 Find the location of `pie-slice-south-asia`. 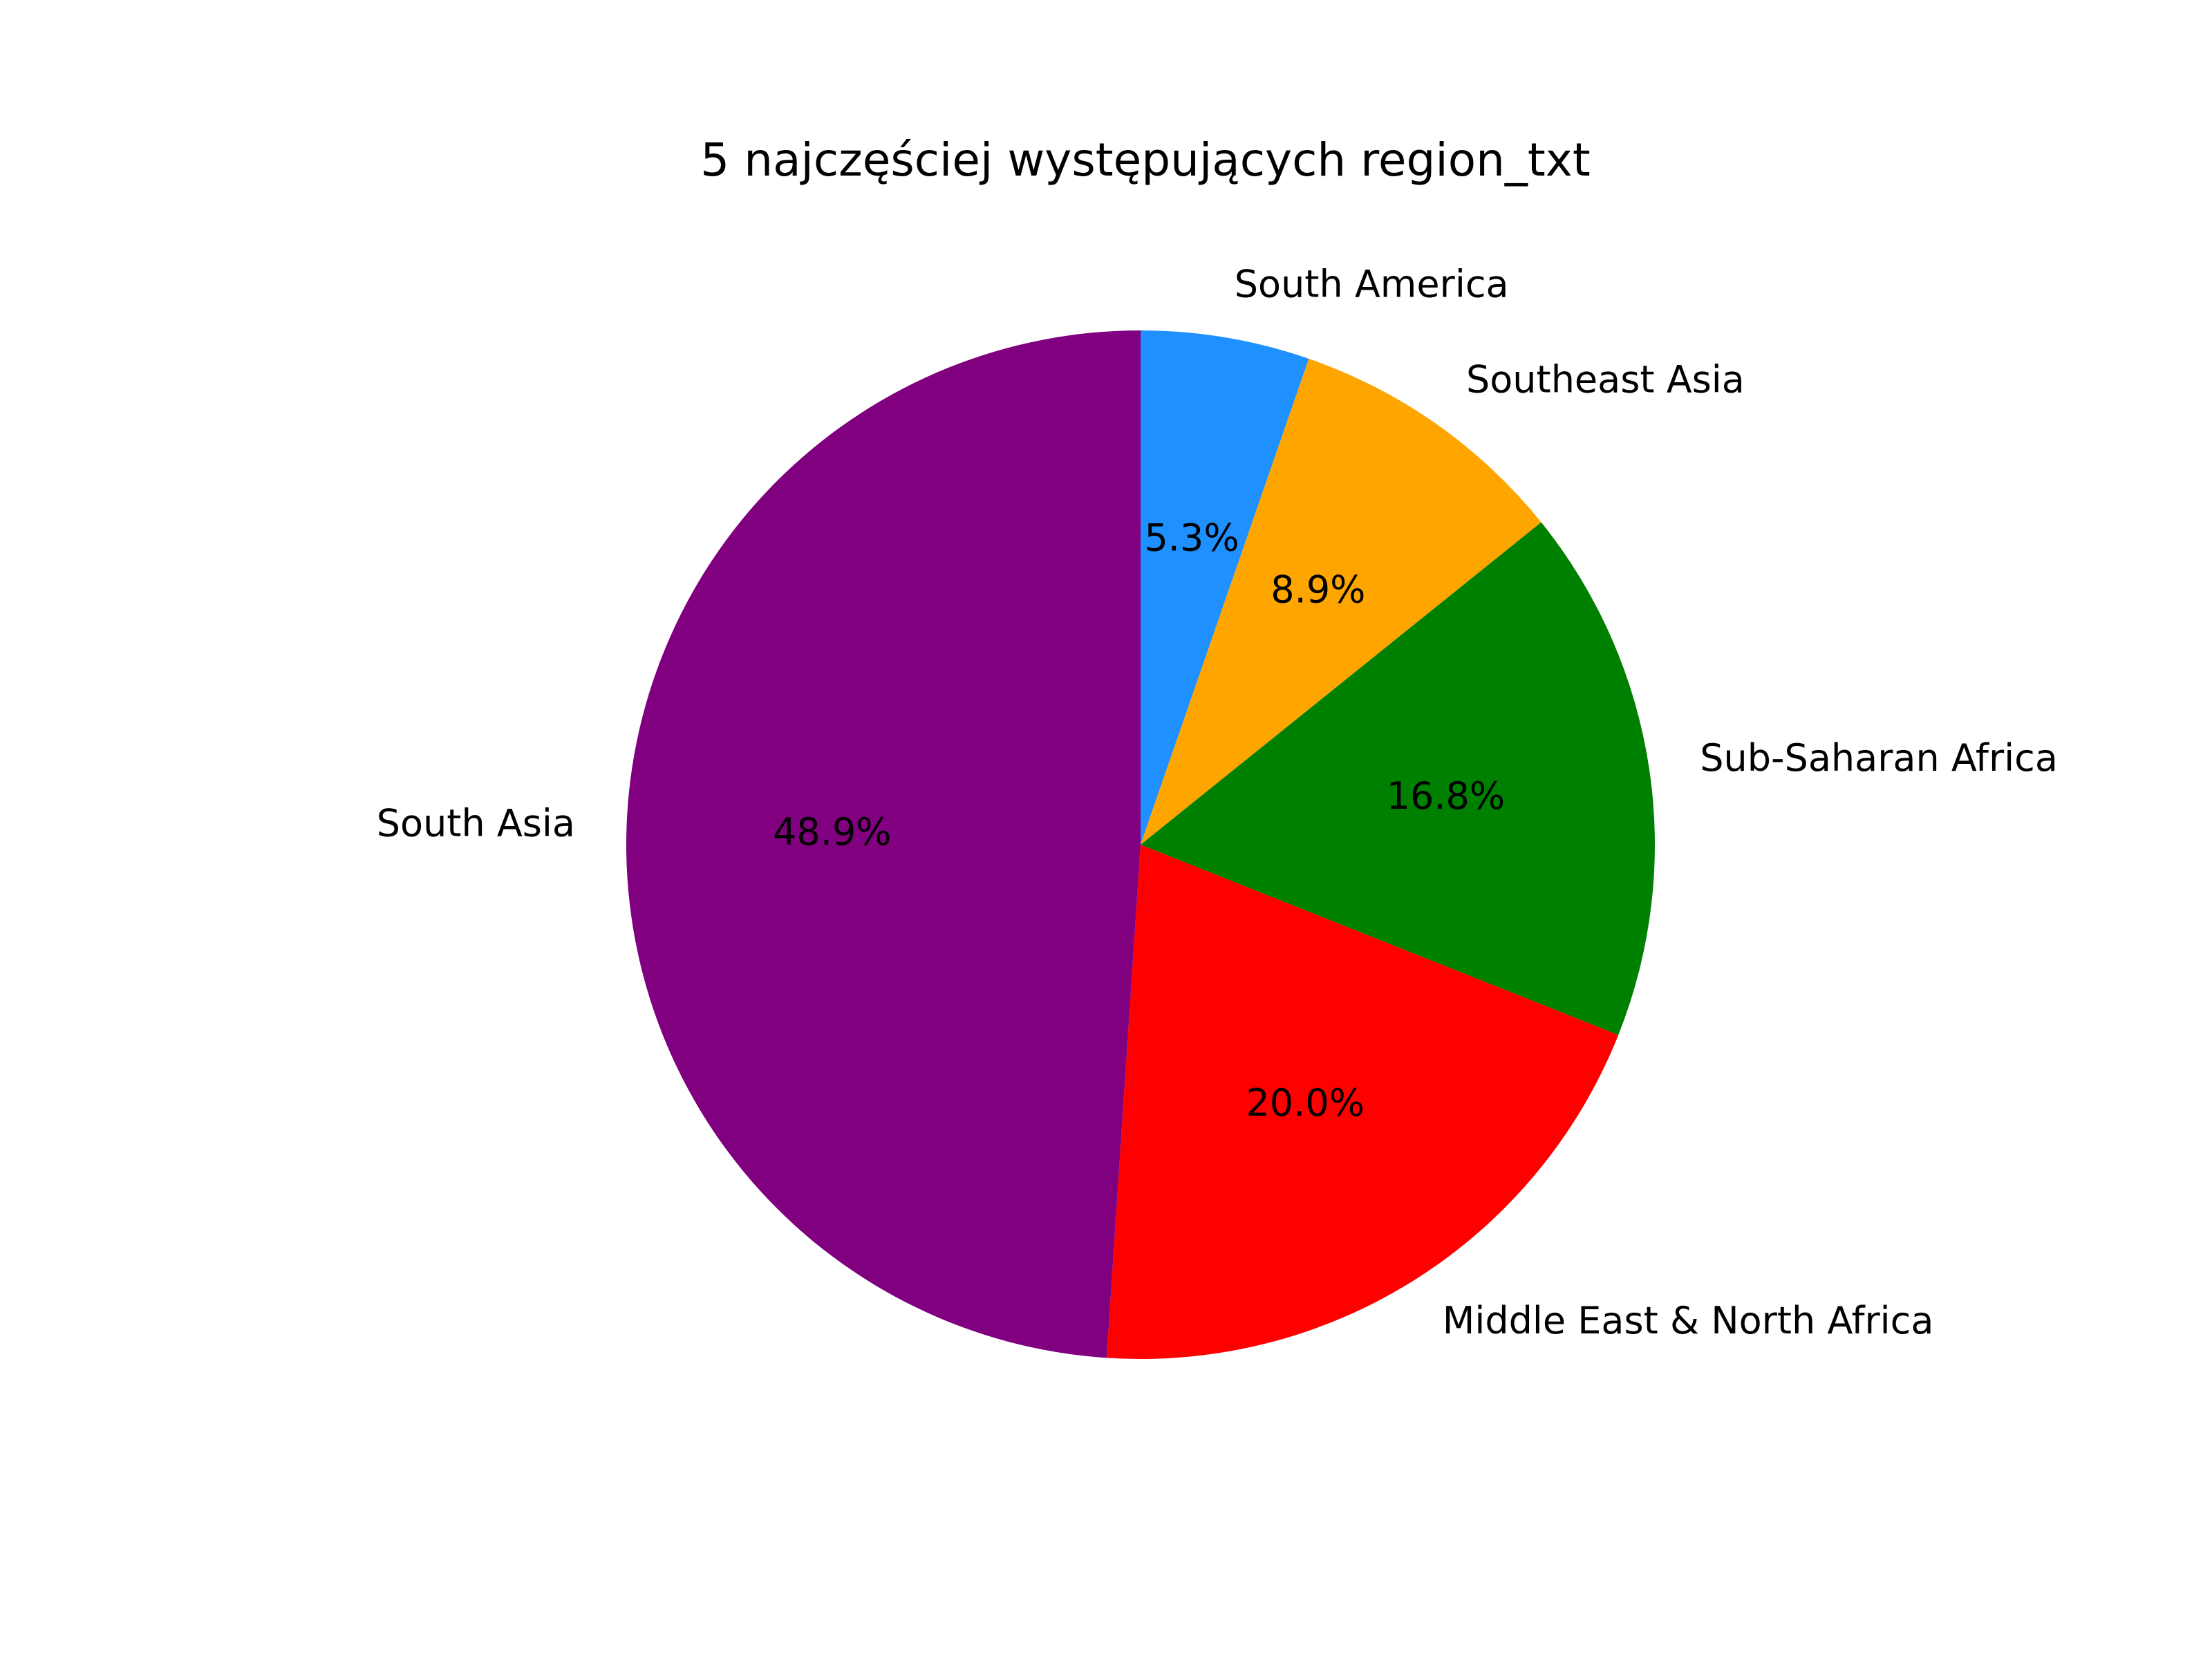

pie-slice-south-asia is located at coordinates (883, 844).